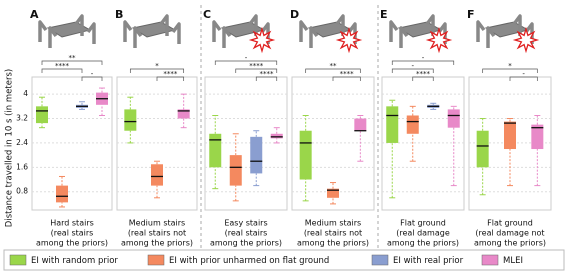 Image resolution: width=573 pixels, height=275 pixels. Describe the element at coordinates (34, 14) in the screenshot. I see `panel-letter: A` at that location.